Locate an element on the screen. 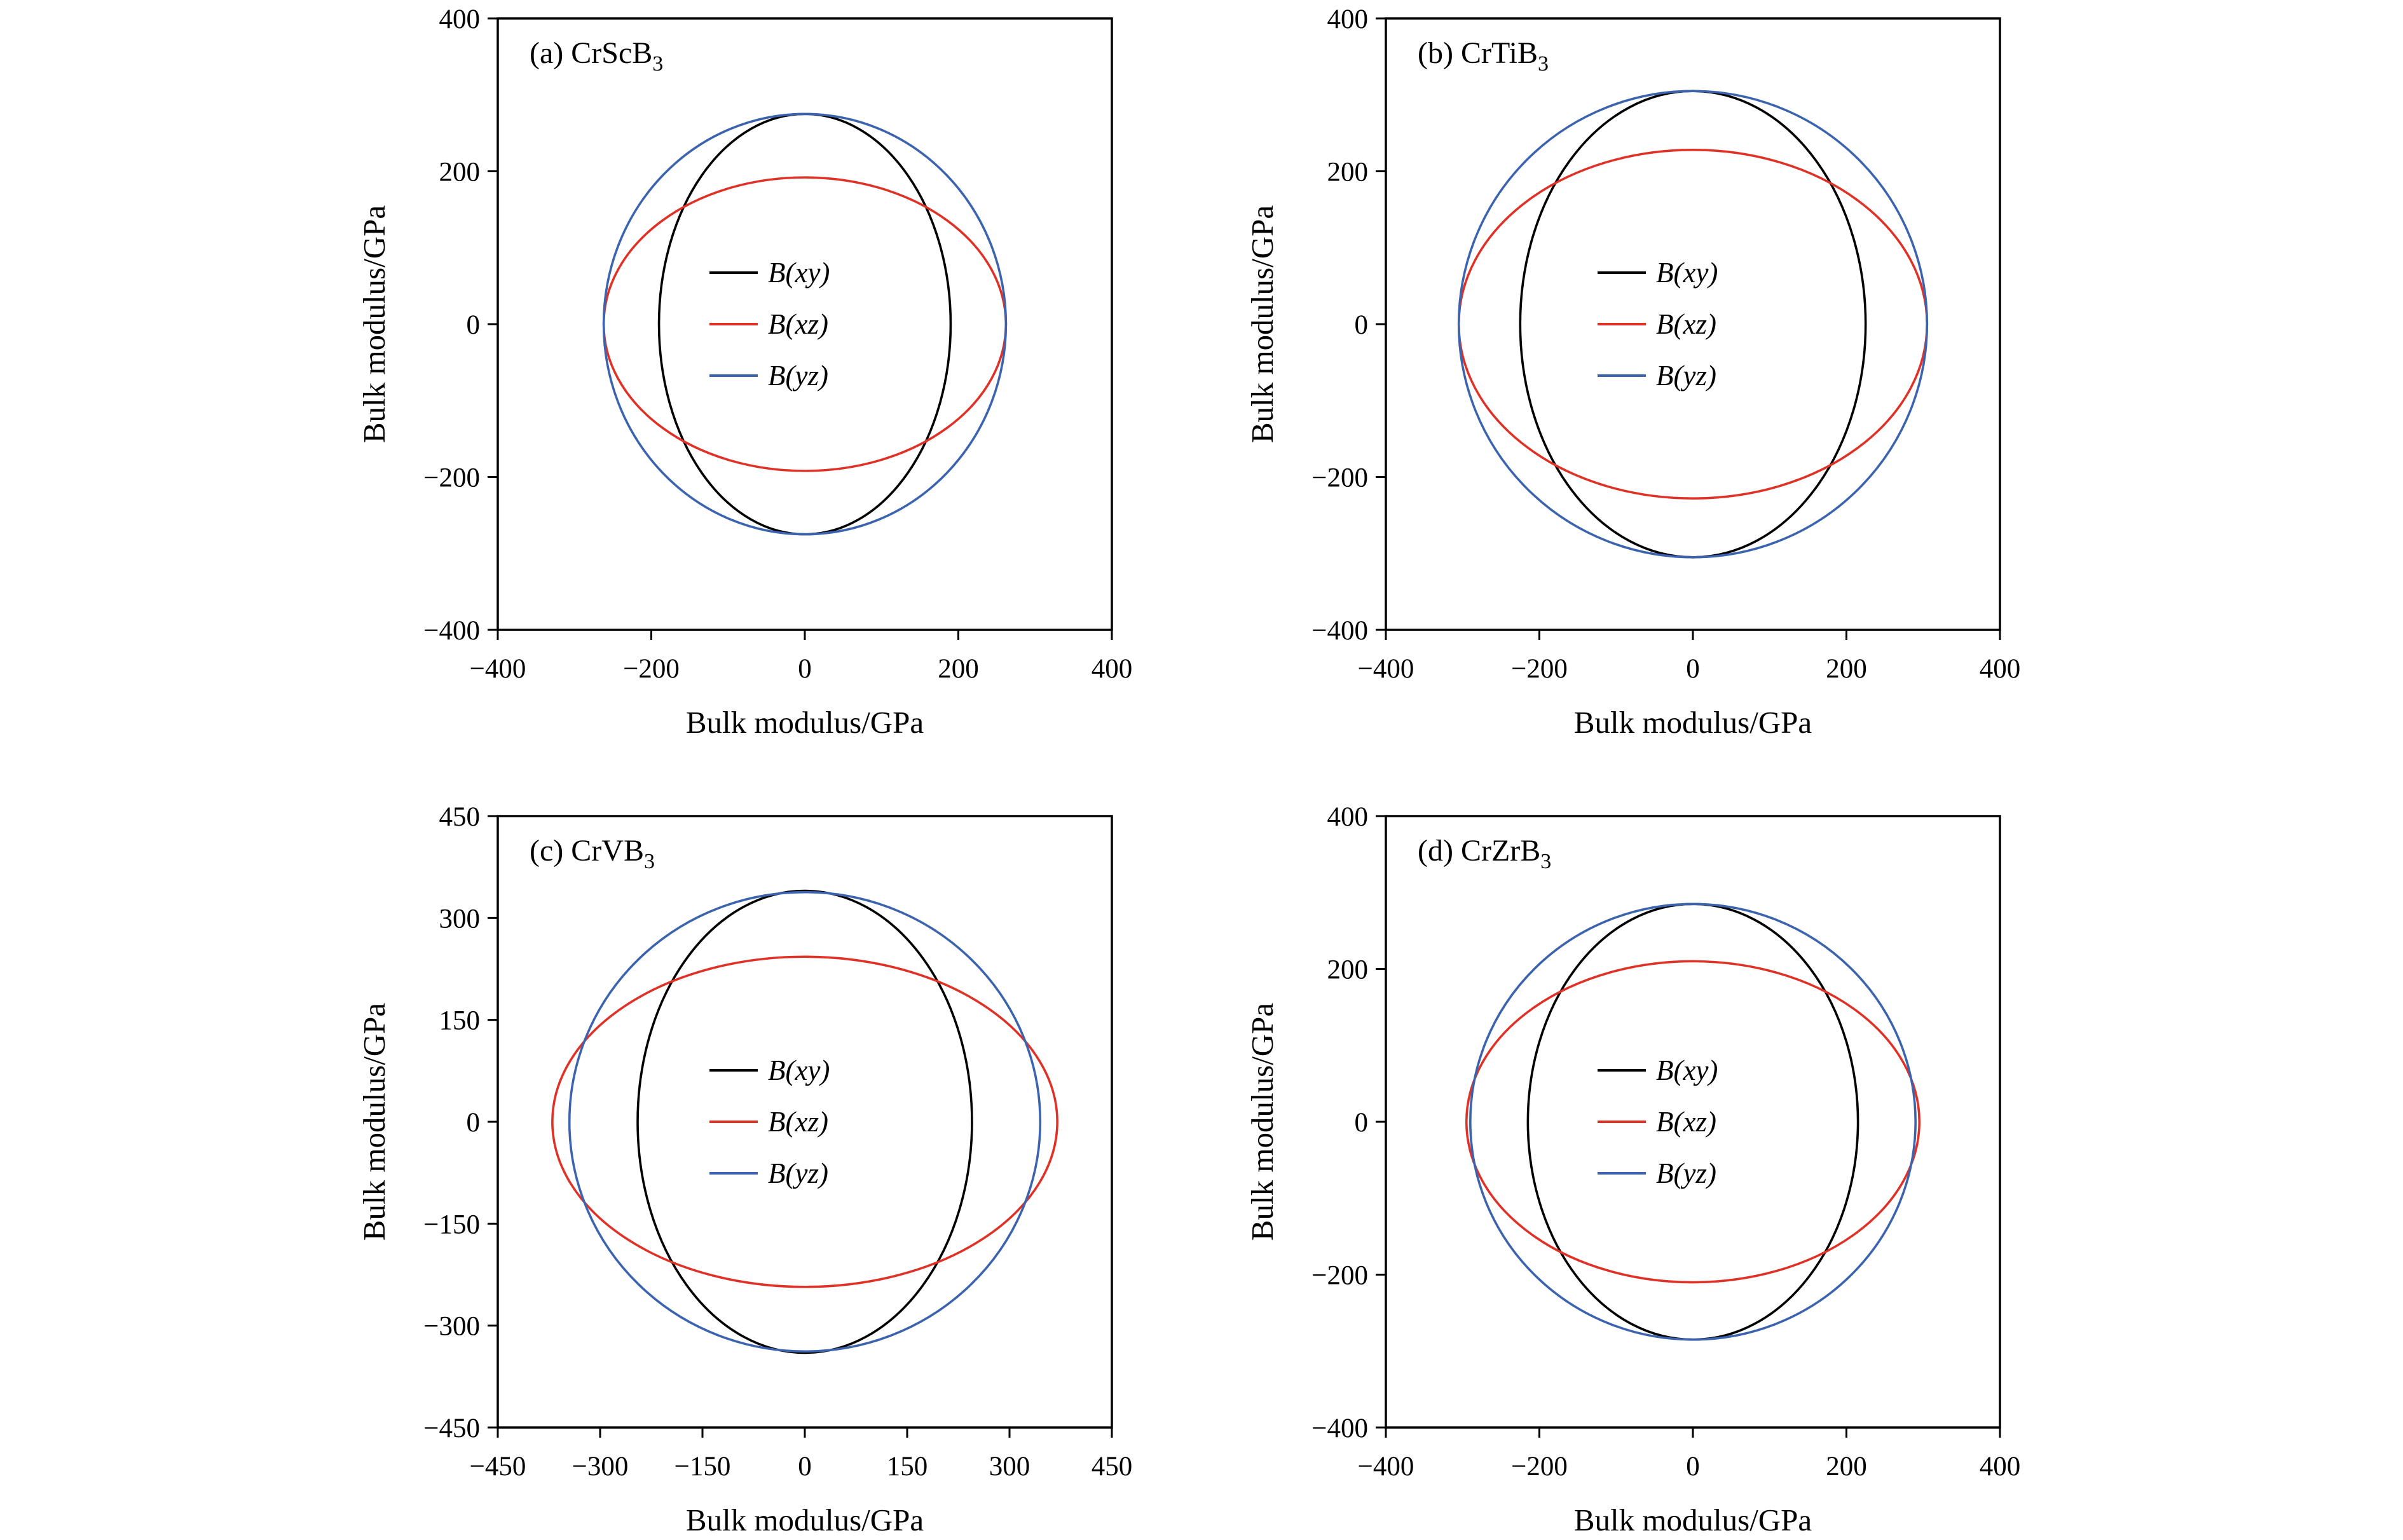 This screenshot has width=2403, height=1540. panel-title: (c) CrVB3 is located at coordinates (592, 853).